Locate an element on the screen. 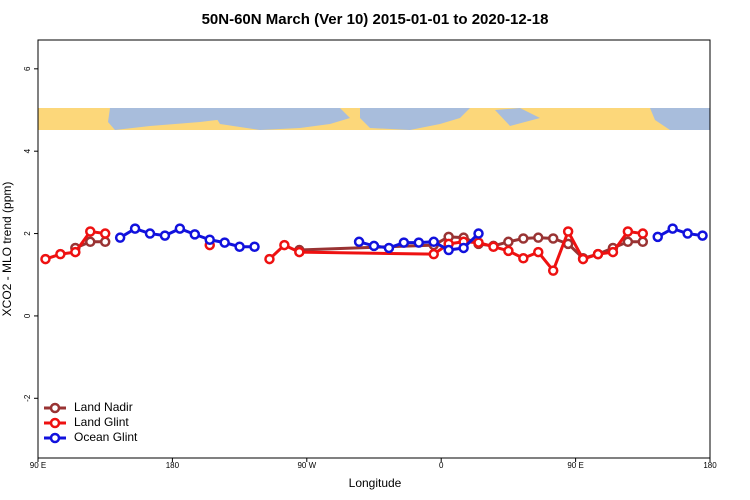  legend-label: Ocean Glint is located at coordinates (106, 437).